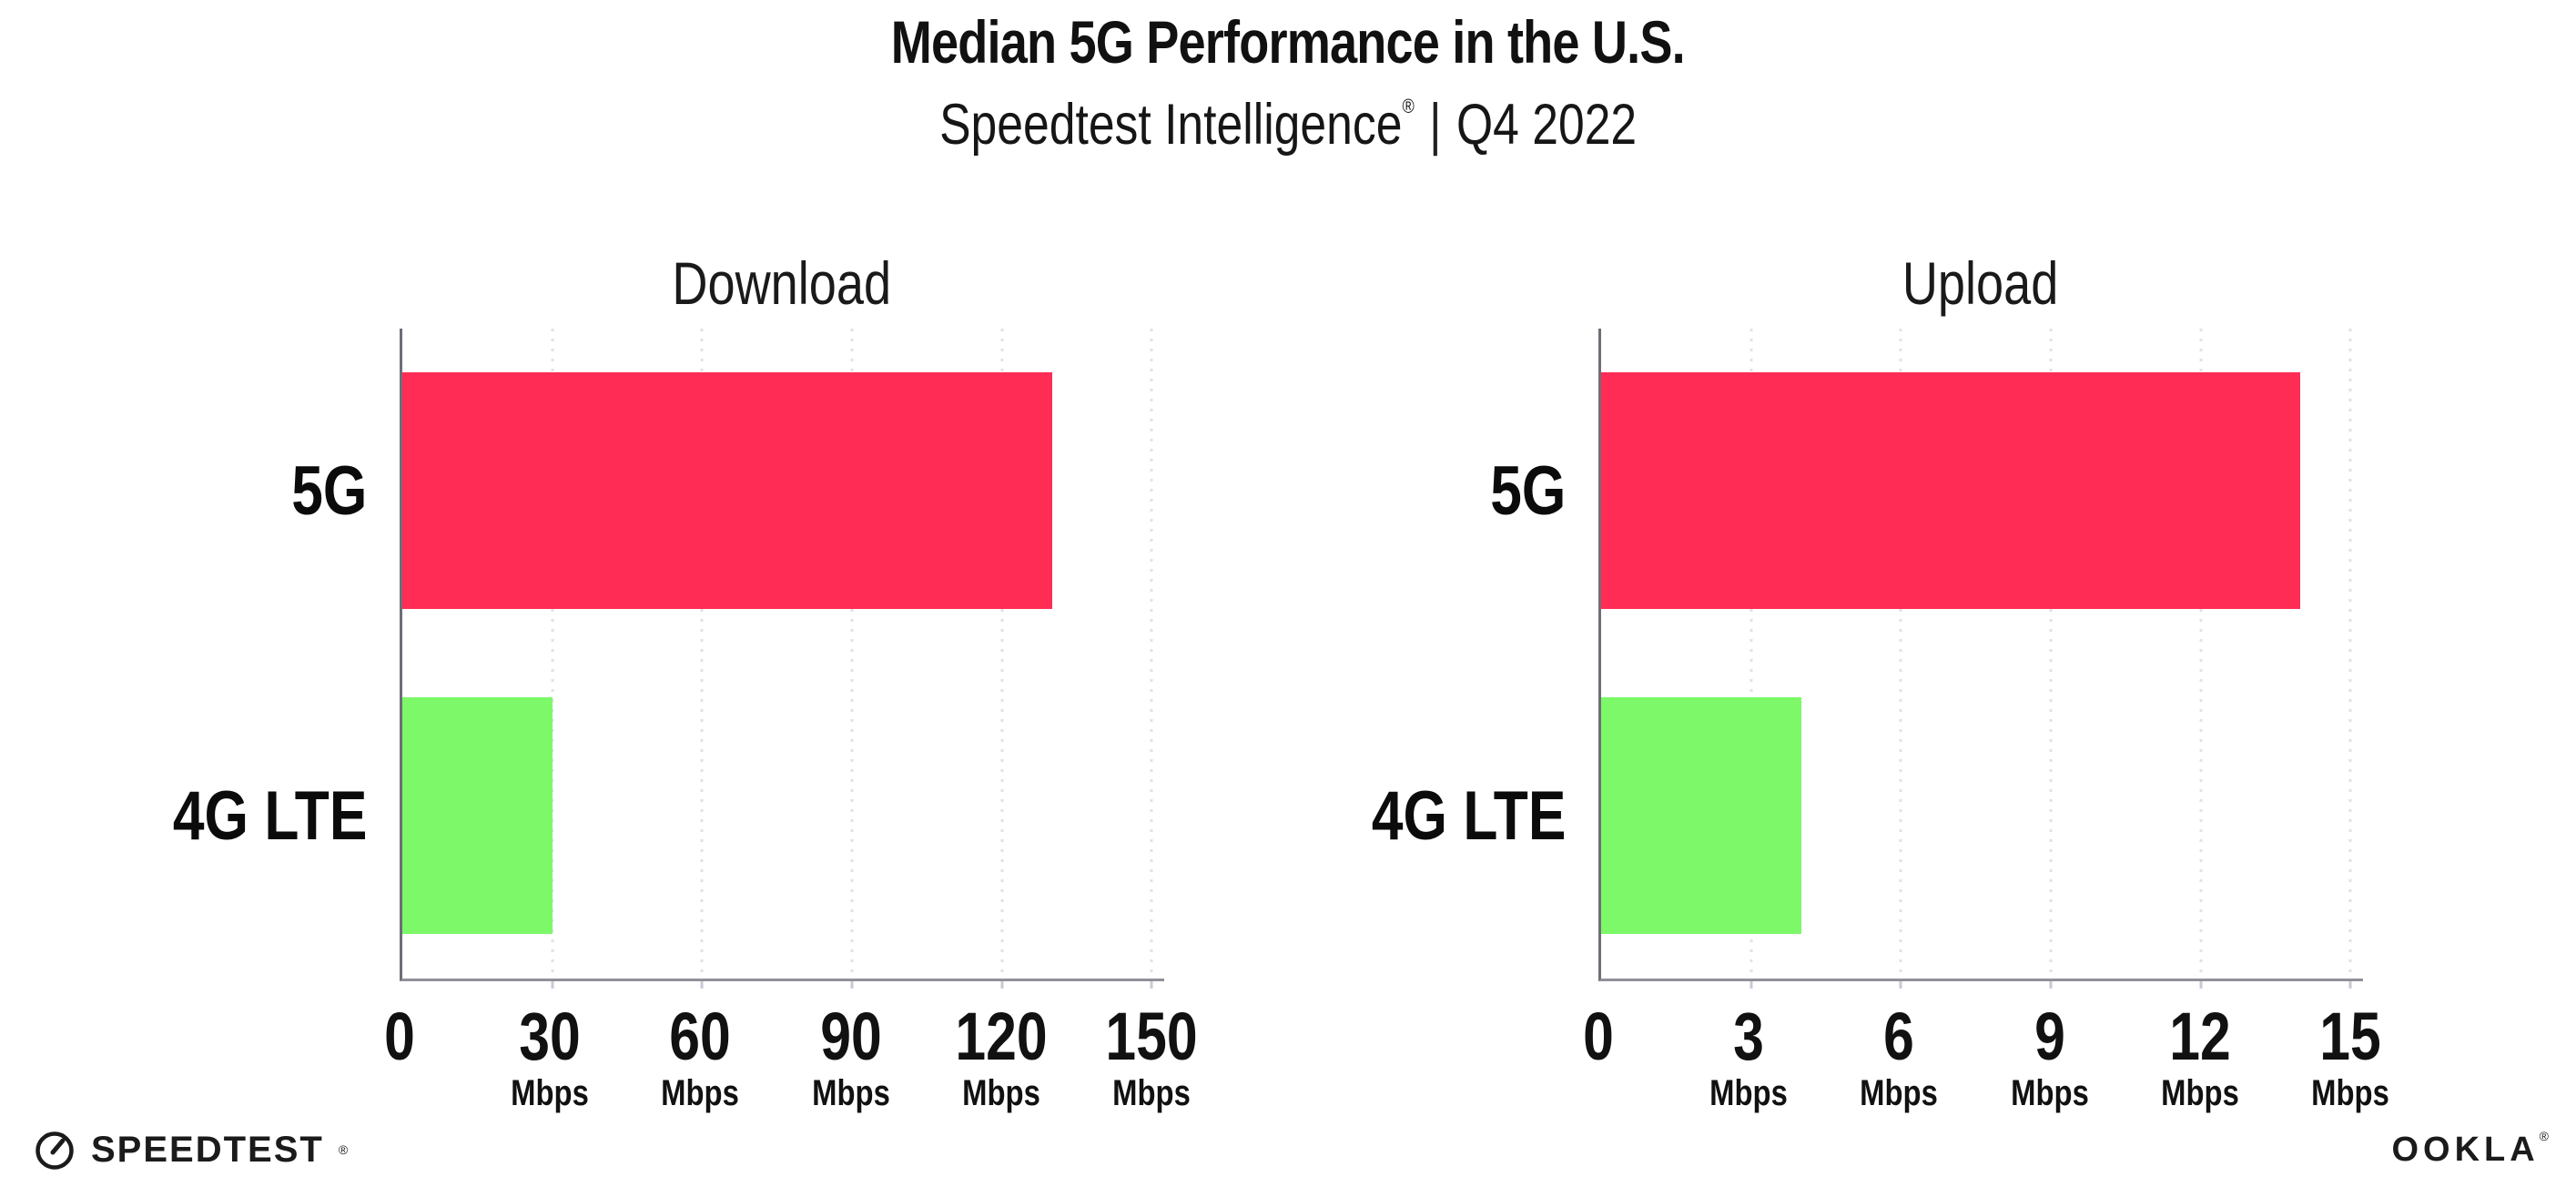  I want to click on x-tick-label: 12, so click(2200, 1036).